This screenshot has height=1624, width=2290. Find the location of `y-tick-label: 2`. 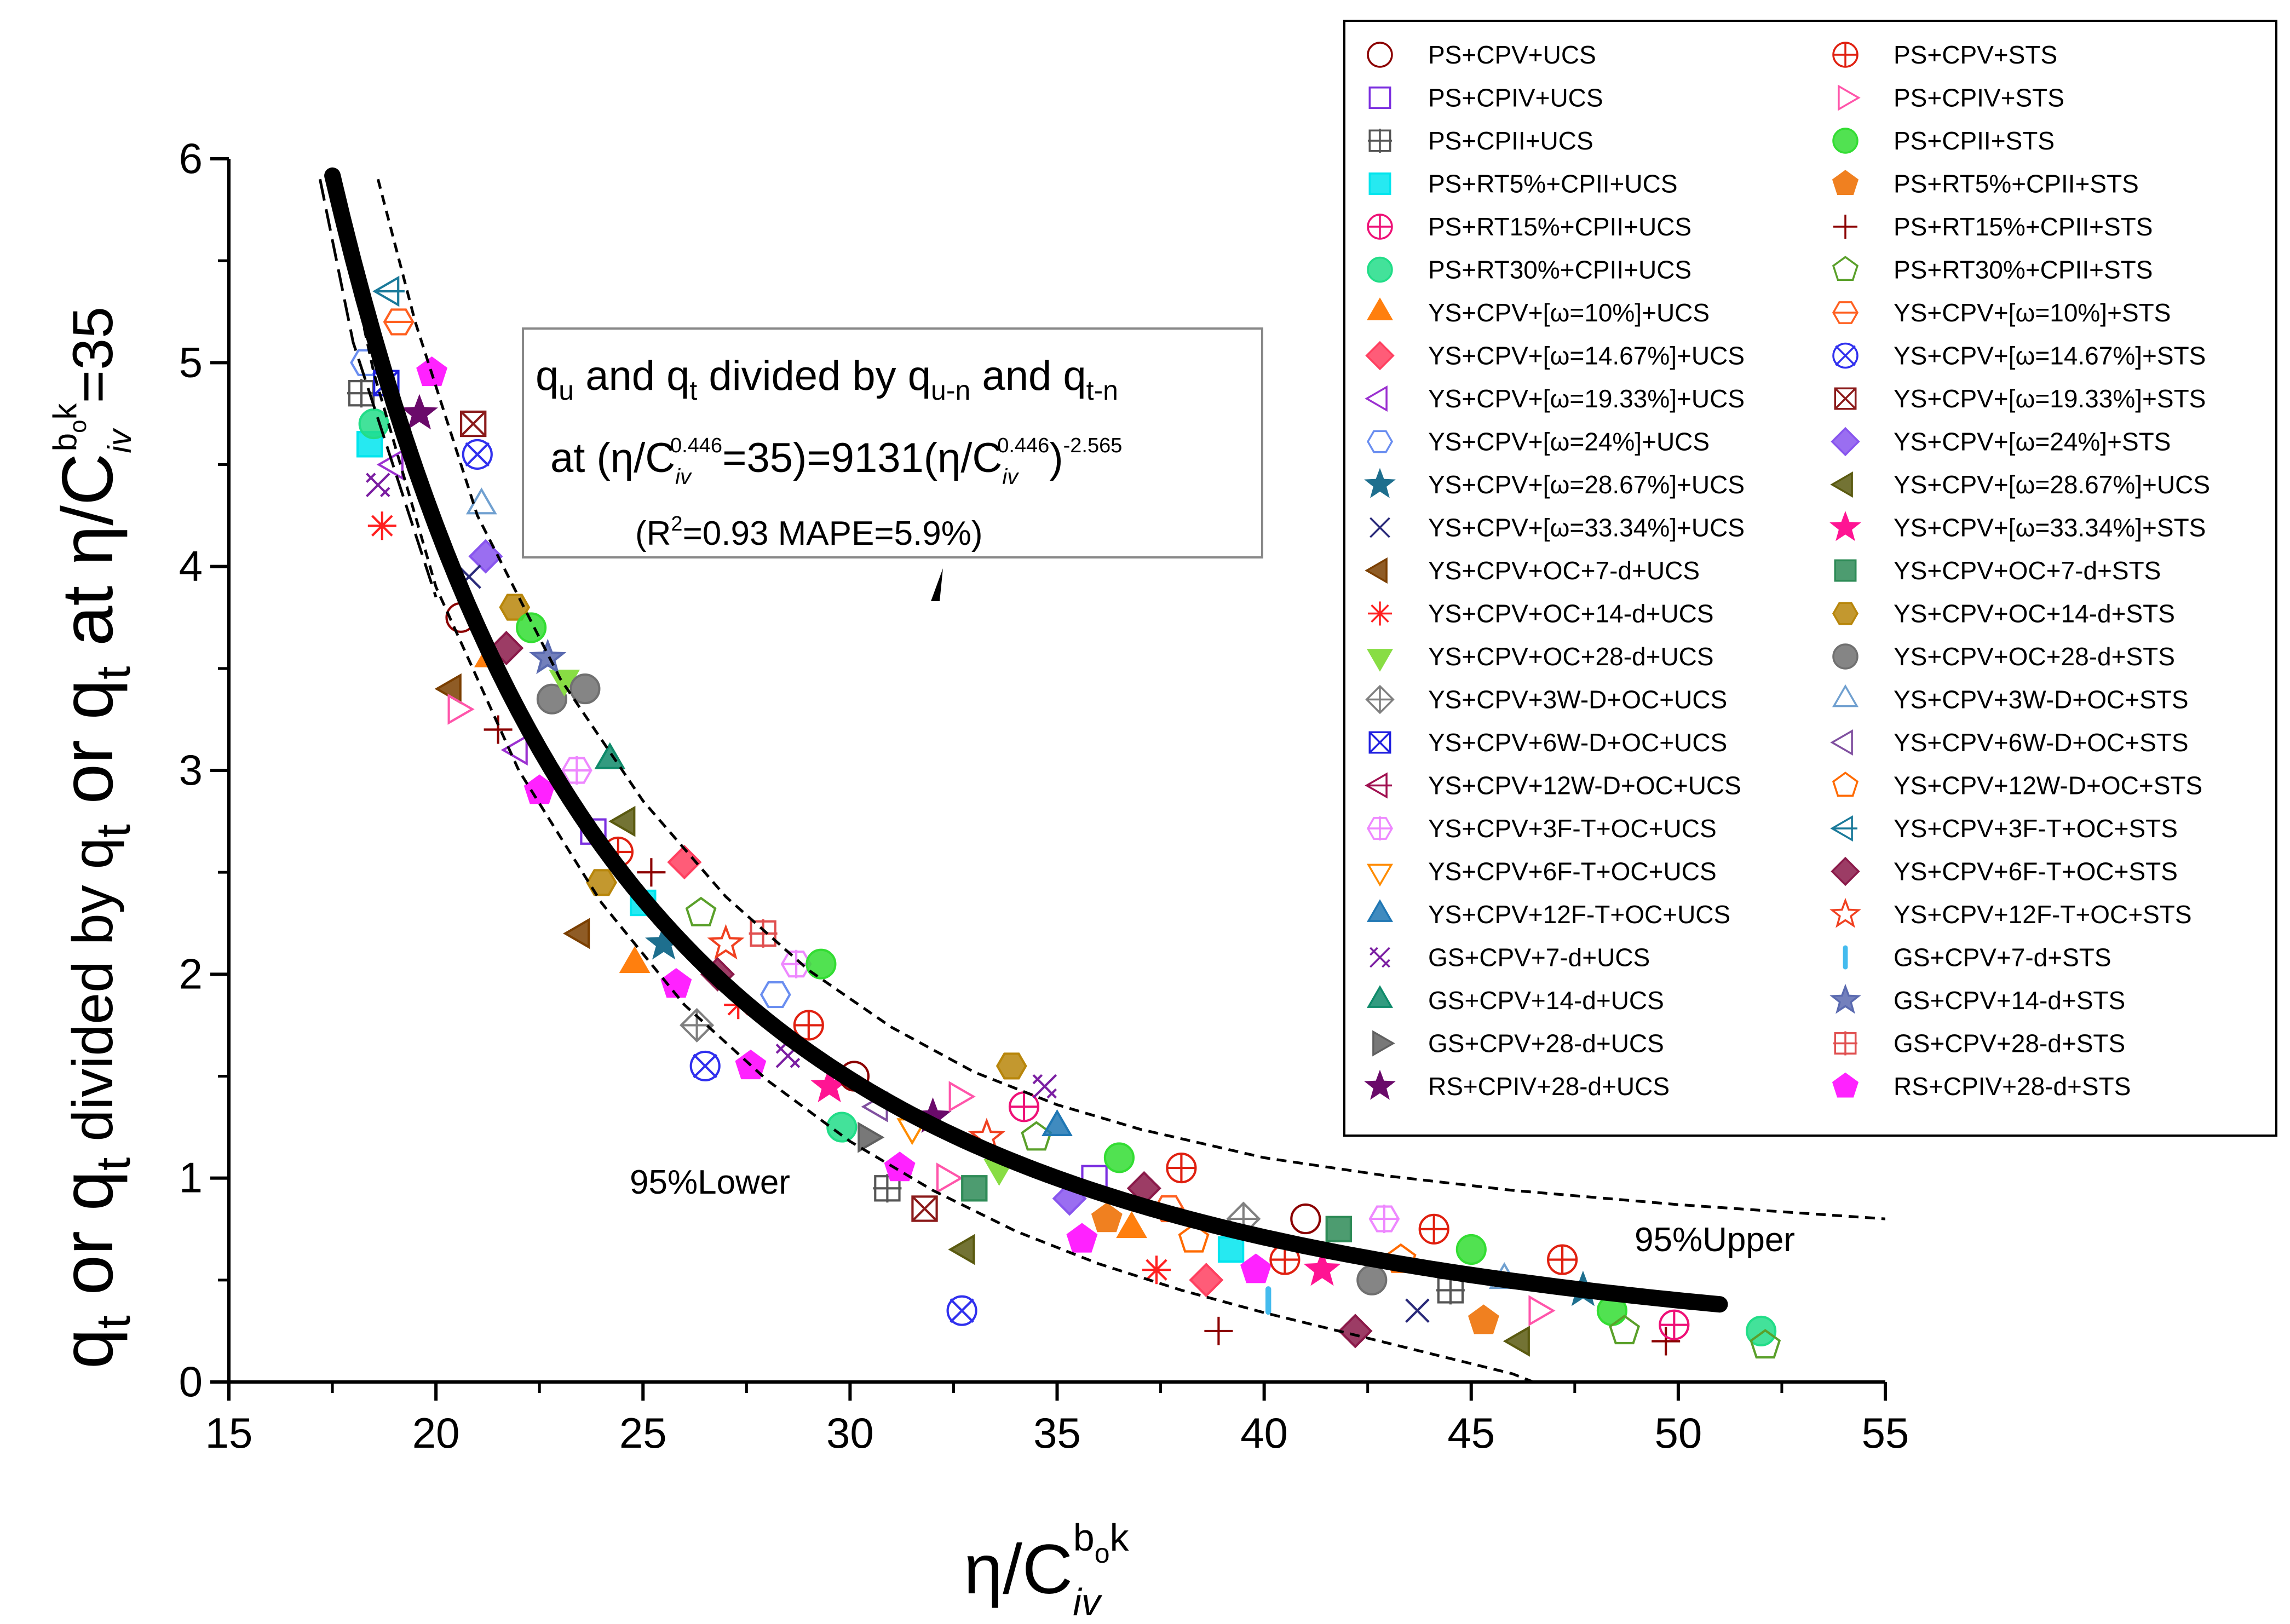

y-tick-label: 2 is located at coordinates (191, 974).